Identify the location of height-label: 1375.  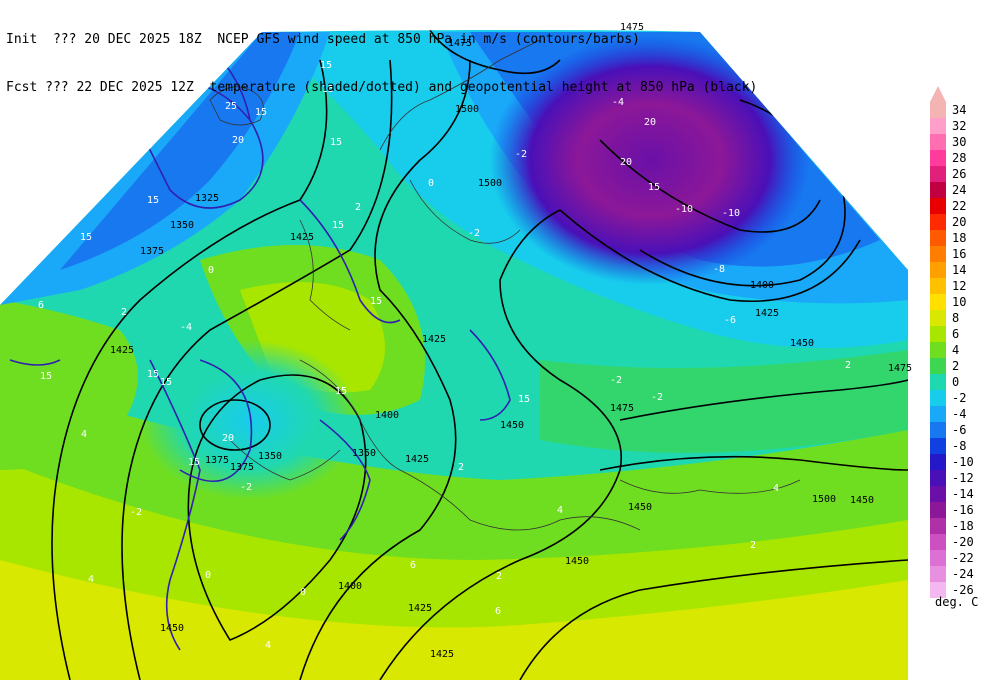
(152, 251).